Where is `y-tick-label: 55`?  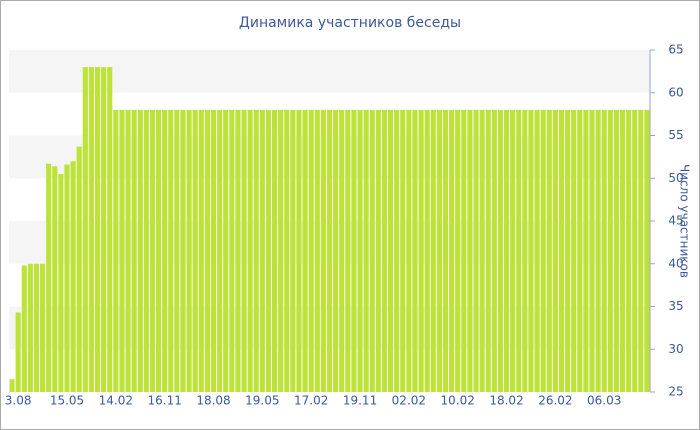 y-tick-label: 55 is located at coordinates (675, 135).